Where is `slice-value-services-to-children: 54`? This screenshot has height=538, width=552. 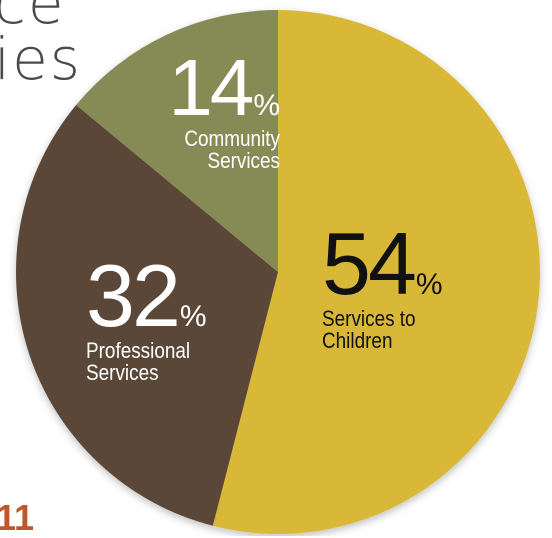
slice-value-services-to-children: 54 is located at coordinates (369, 263).